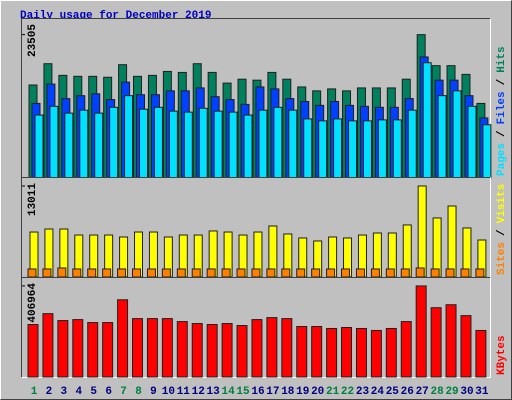 The height and width of the screenshot is (400, 512). I want to click on x-tick-label: 3, so click(64, 392).